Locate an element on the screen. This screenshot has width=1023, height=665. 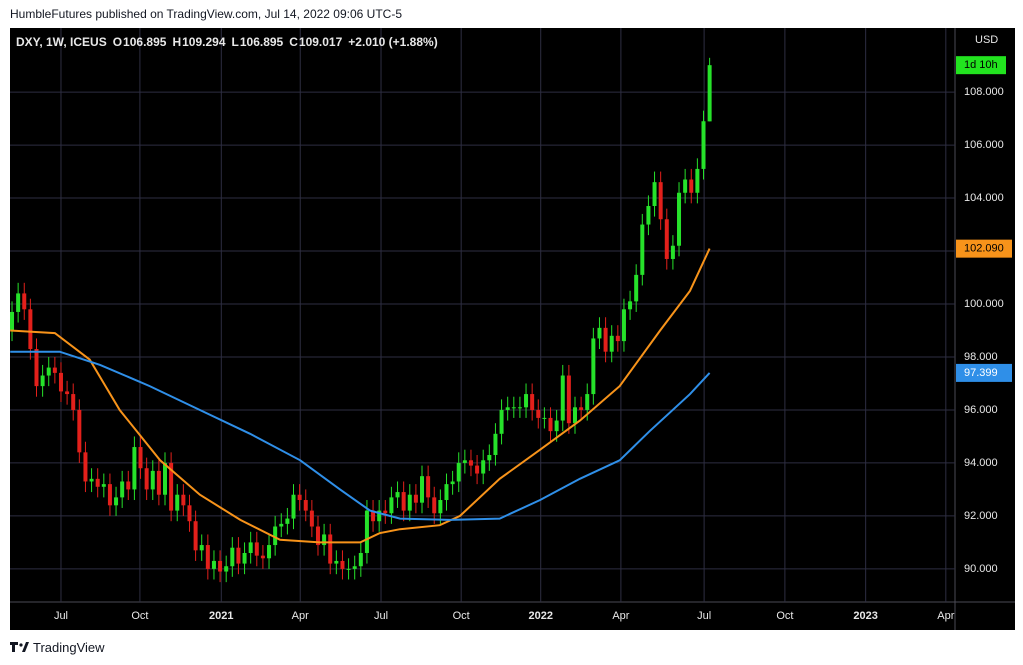
legend-value: 109.294 is located at coordinates (204, 42).